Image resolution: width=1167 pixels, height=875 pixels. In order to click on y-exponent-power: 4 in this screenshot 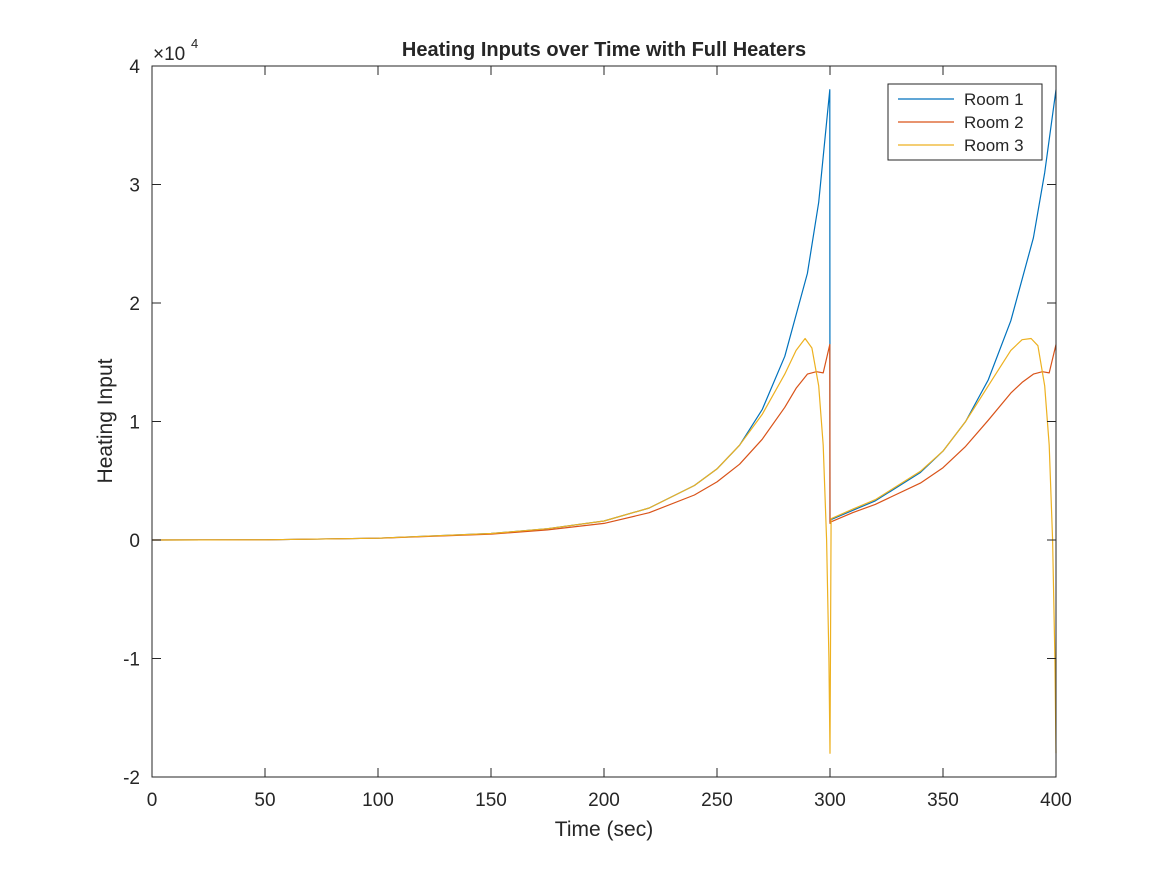, I will do `click(194, 43)`.